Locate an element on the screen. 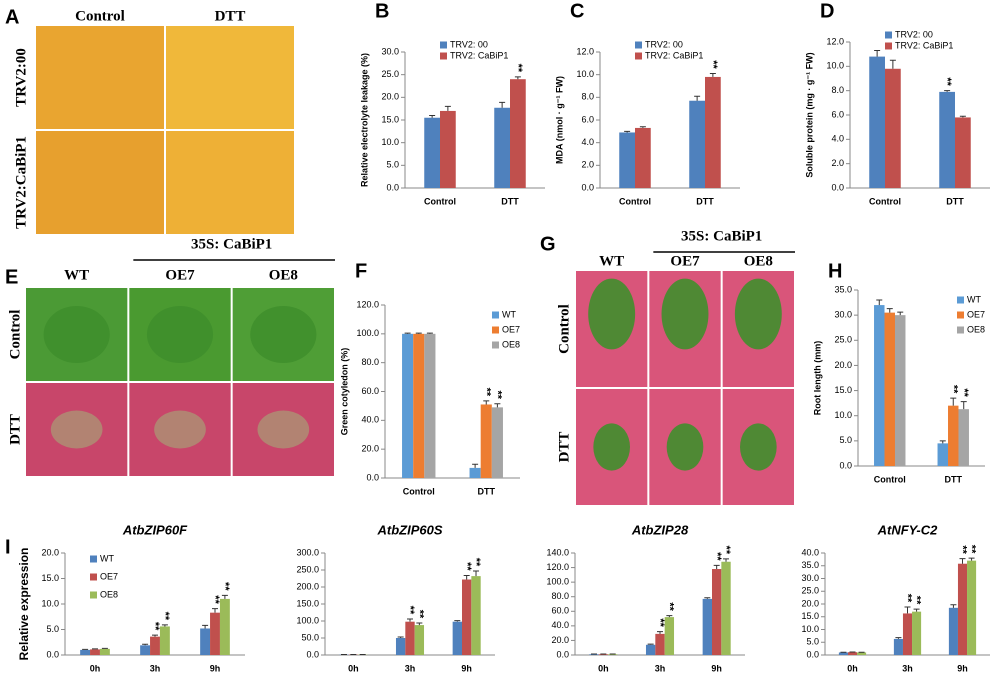 The image size is (1000, 676). y-tick-label: 25.0 is located at coordinates (390, 74).